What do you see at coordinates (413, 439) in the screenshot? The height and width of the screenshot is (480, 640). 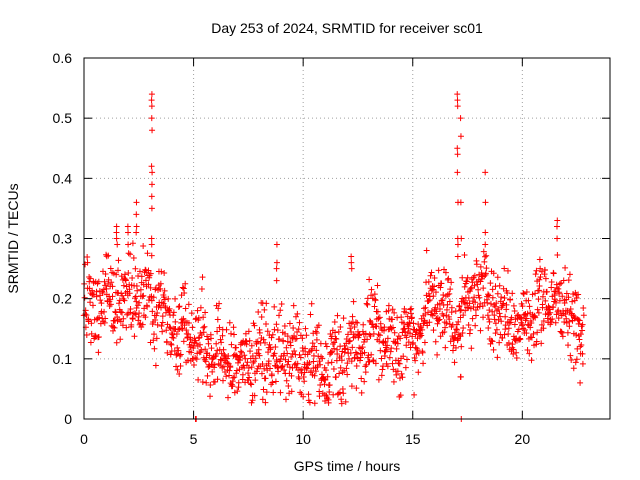 I see `x-tick-label: 15` at bounding box center [413, 439].